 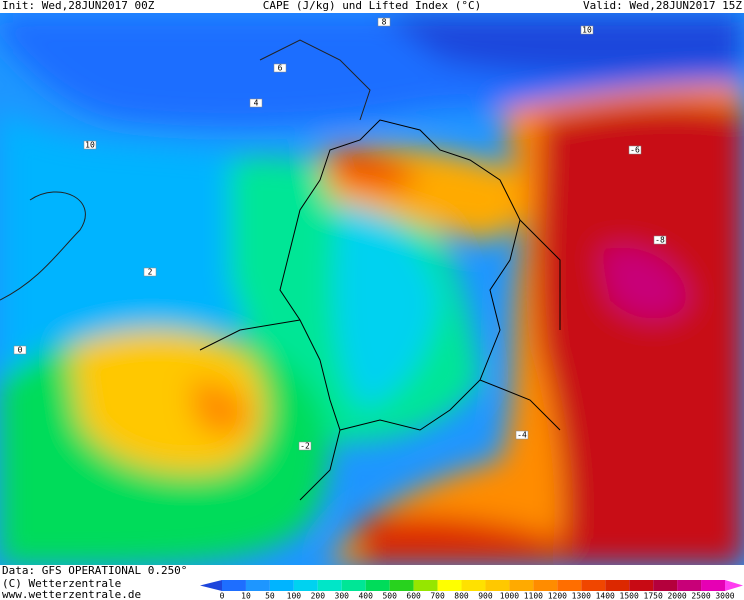 I want to click on colorbar-label: 400, so click(x=365, y=596).